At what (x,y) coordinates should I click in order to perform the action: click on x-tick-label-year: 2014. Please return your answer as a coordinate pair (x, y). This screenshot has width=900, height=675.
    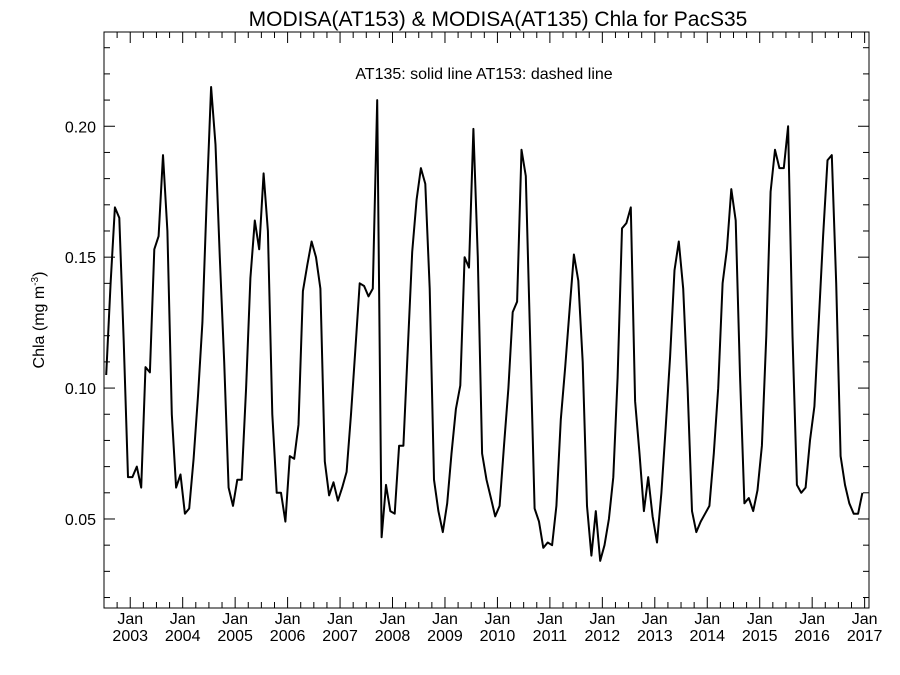
    Looking at the image, I should click on (707, 636).